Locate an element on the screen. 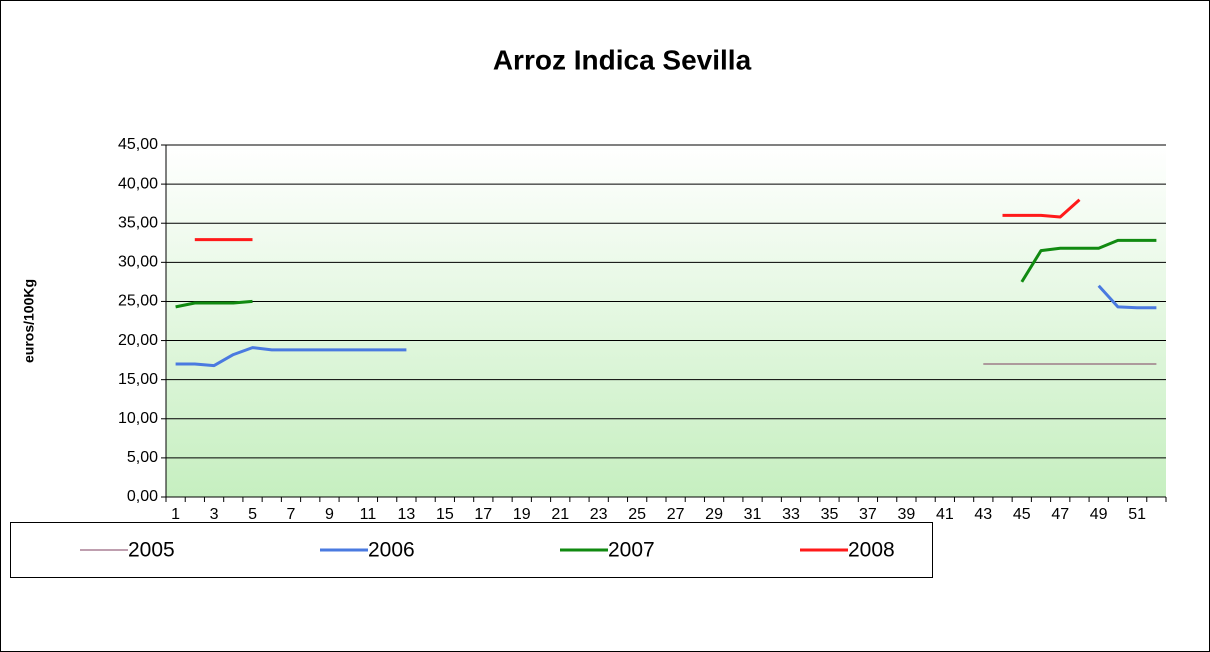 The width and height of the screenshot is (1210, 652). x-tick-label: 7 is located at coordinates (291, 514).